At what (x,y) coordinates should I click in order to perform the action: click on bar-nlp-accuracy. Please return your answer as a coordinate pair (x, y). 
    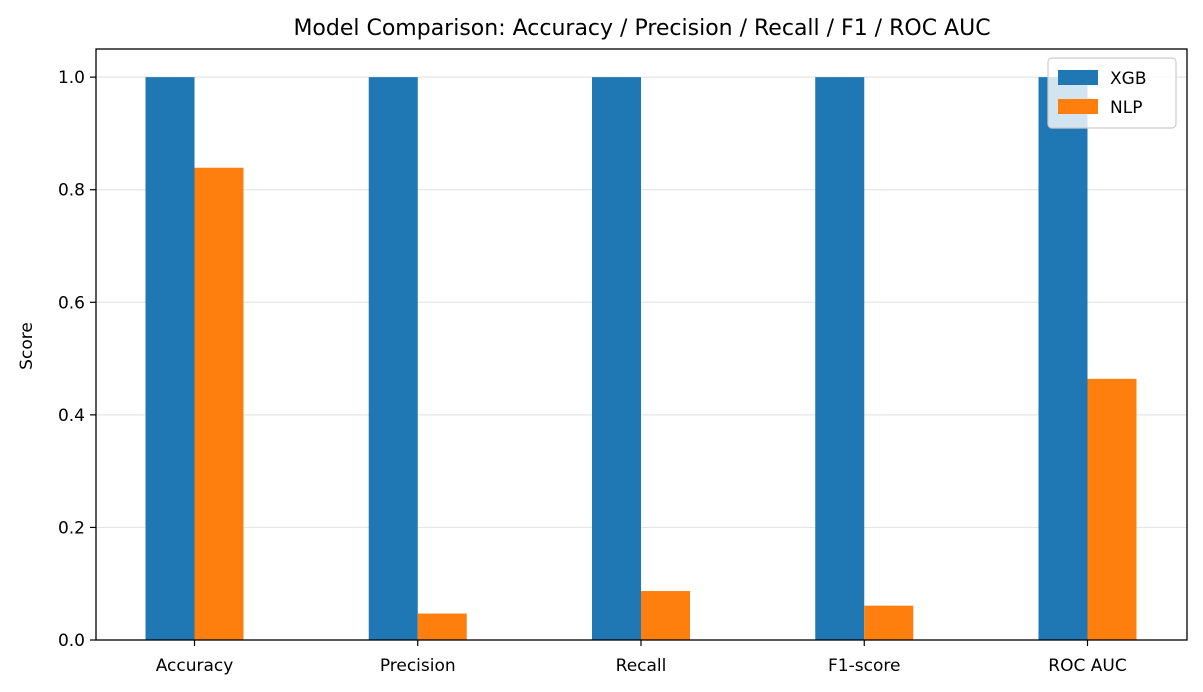
    Looking at the image, I should click on (219, 403).